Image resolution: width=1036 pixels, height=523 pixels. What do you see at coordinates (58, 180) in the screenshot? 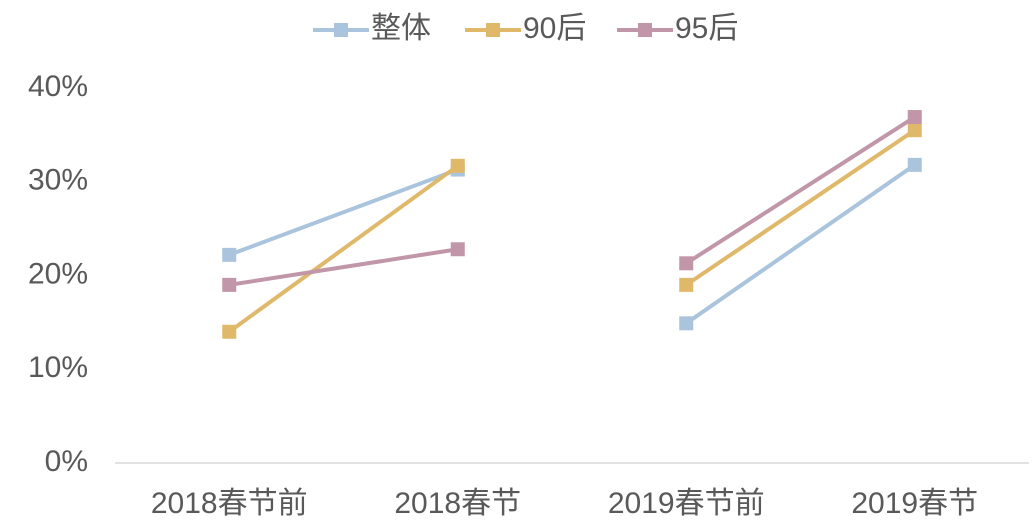
I see `y-tick-label: 30%` at bounding box center [58, 180].